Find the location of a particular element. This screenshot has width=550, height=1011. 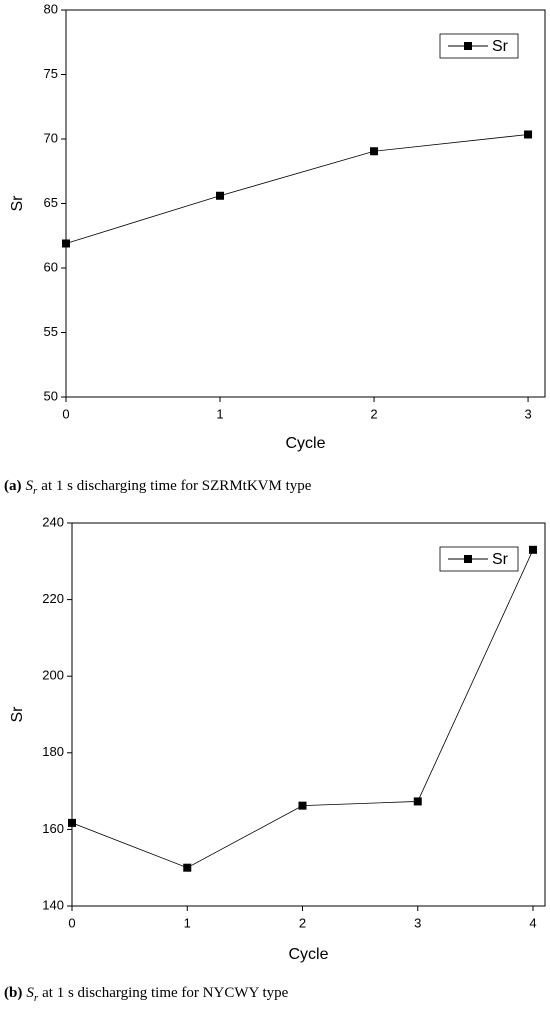

caption-text: at 1 s discharging time for NYCWY type is located at coordinates (165, 993).